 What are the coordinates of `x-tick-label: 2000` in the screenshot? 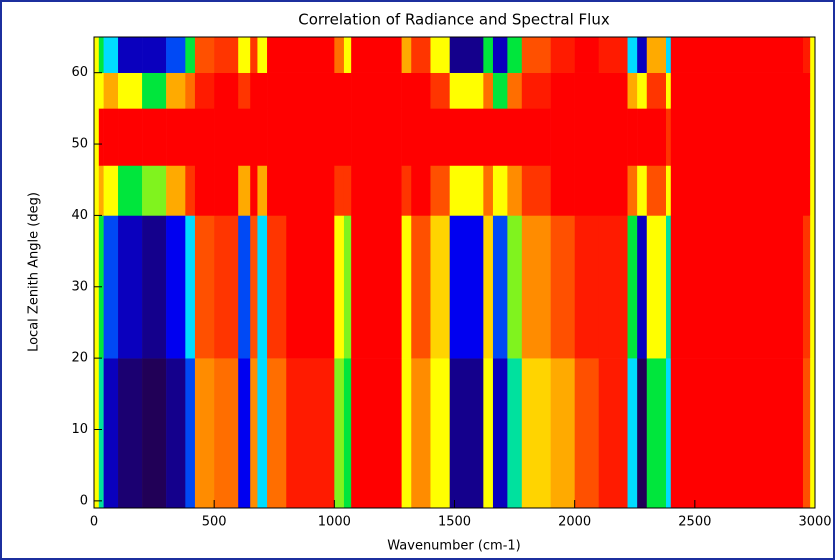 It's located at (574, 522).